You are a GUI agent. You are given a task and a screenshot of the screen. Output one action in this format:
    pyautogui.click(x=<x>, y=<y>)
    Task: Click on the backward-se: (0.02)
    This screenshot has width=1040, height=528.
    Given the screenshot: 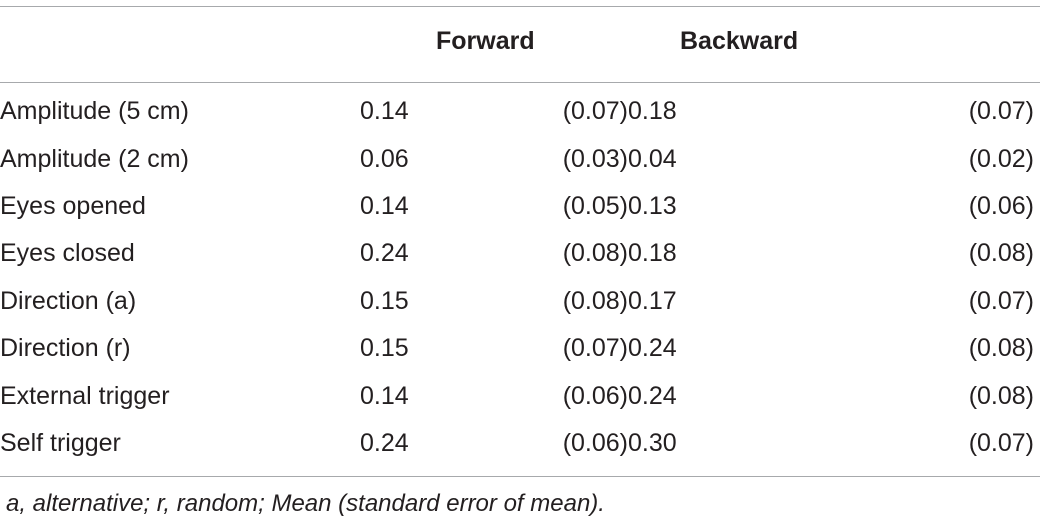 What is the action you would take?
    pyautogui.click(x=1001, y=158)
    